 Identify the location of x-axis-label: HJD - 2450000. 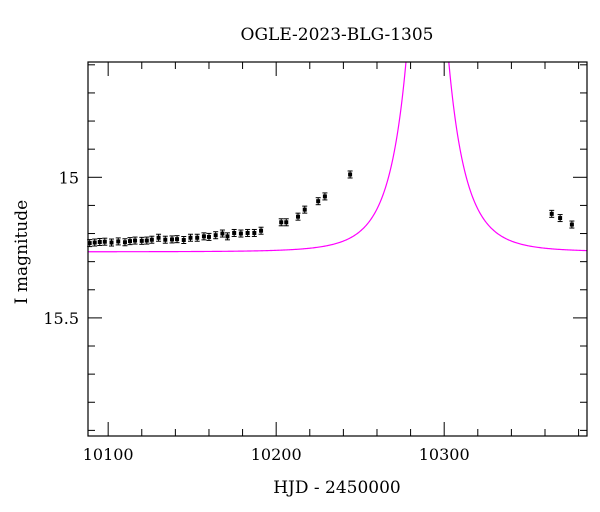
(337, 488).